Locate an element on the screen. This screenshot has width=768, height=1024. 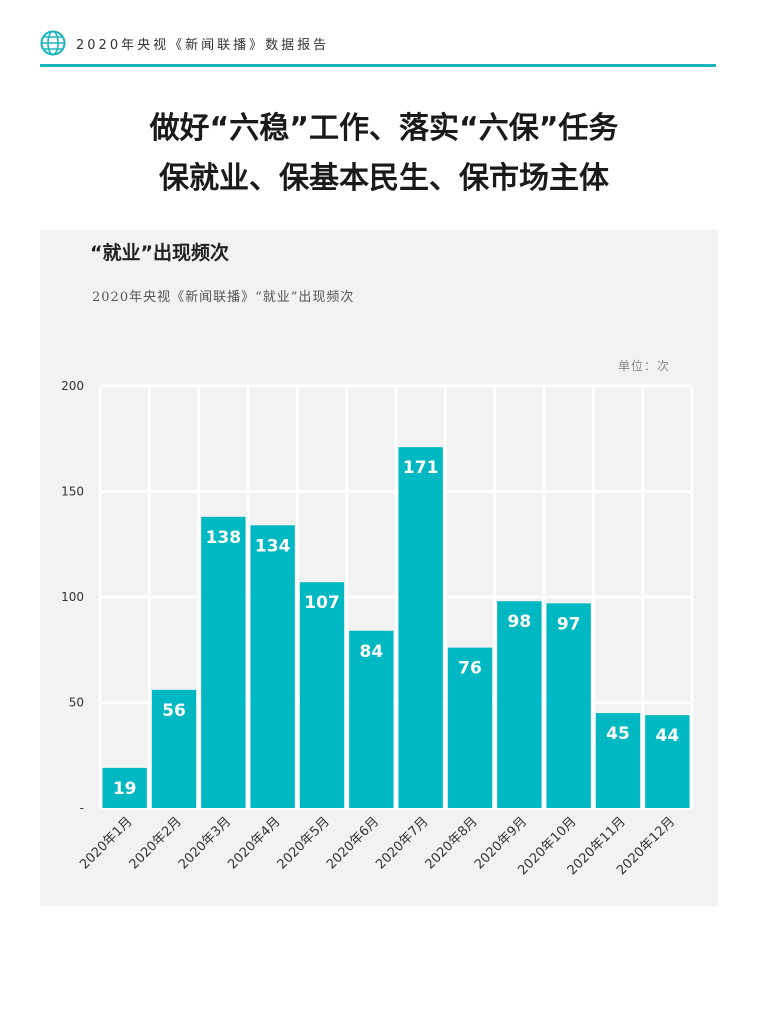
bar-data-label: 171 is located at coordinates (421, 468).